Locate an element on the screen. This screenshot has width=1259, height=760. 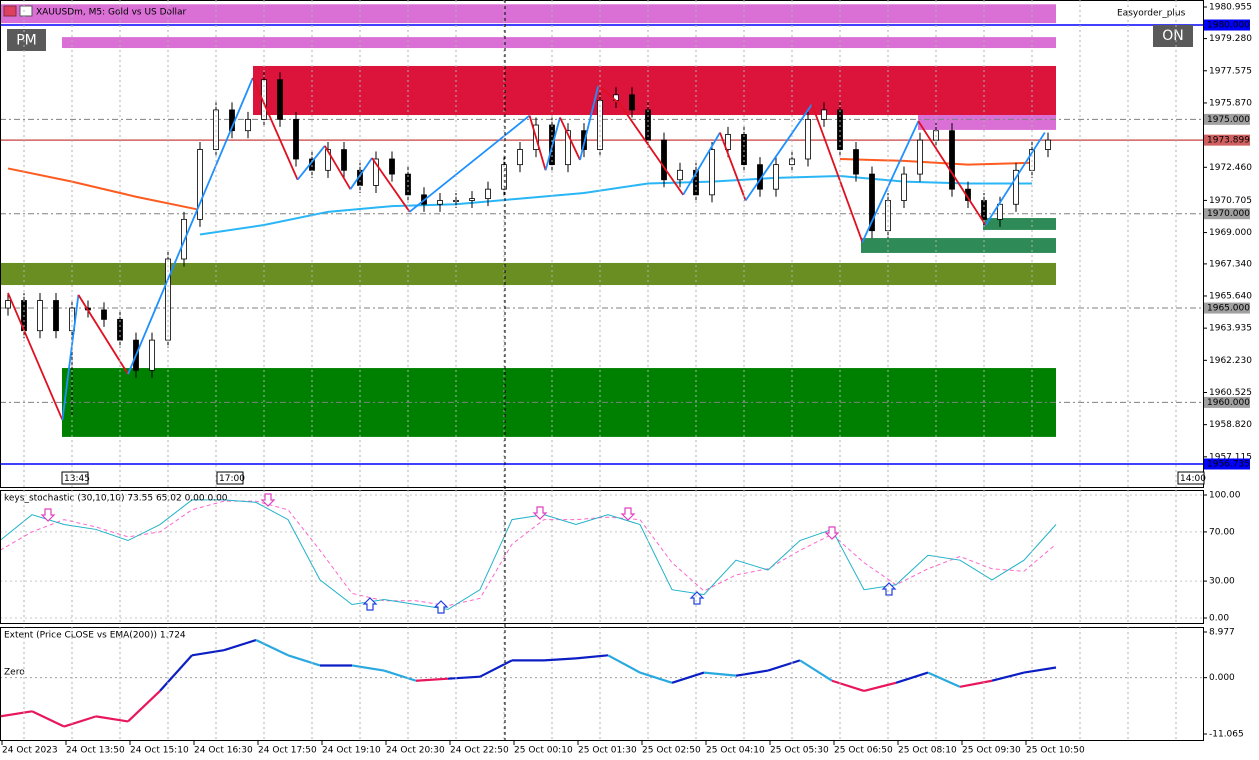
x-tick-label: 24 Oct 16:30 is located at coordinates (223, 751).